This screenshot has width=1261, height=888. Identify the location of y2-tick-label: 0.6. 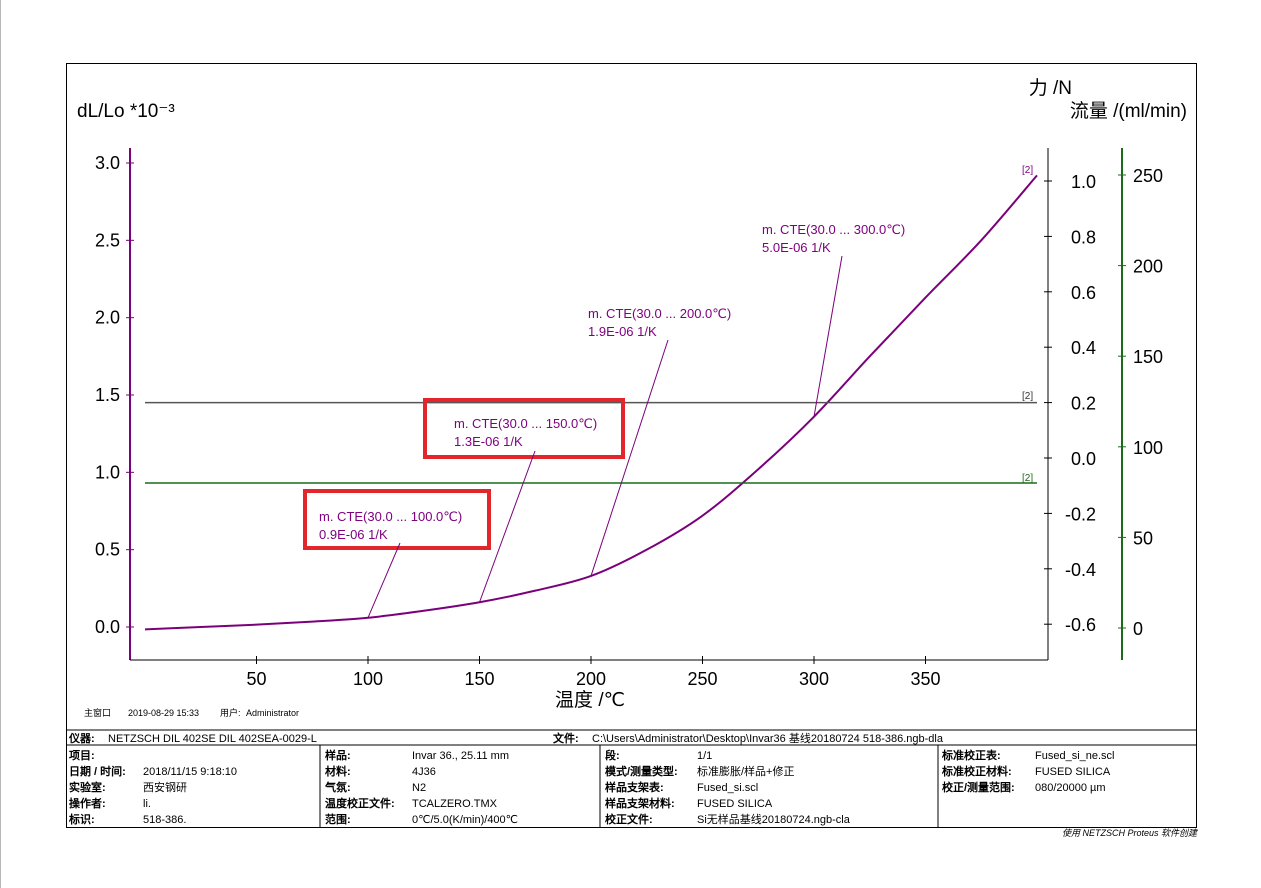
(1083, 293).